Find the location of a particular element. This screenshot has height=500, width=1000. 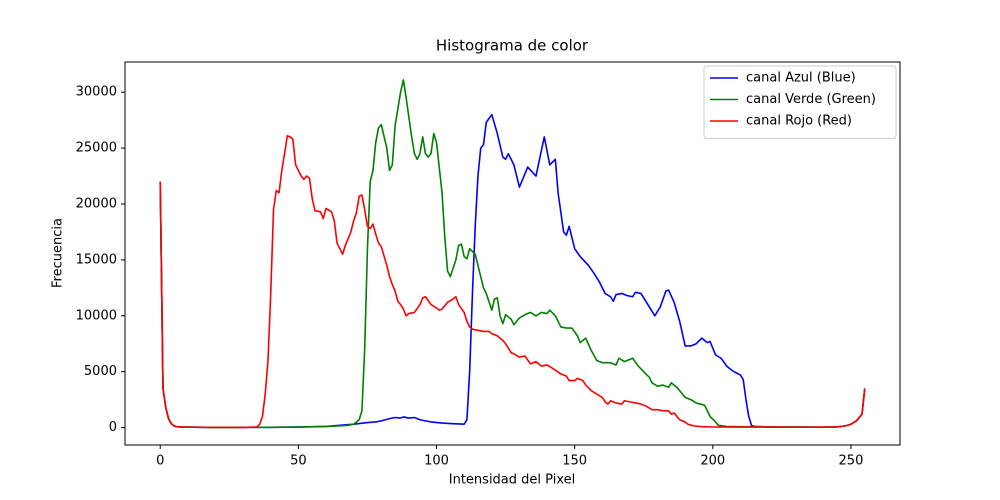

y-tick-label: 30000 is located at coordinates (96, 92).